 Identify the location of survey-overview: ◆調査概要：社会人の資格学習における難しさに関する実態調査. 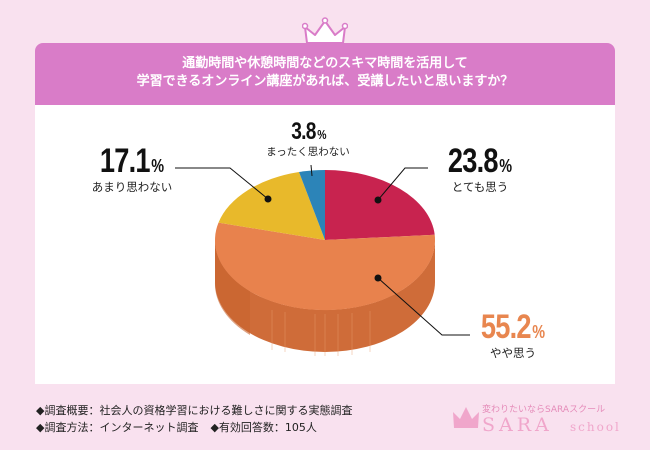
(194, 410).